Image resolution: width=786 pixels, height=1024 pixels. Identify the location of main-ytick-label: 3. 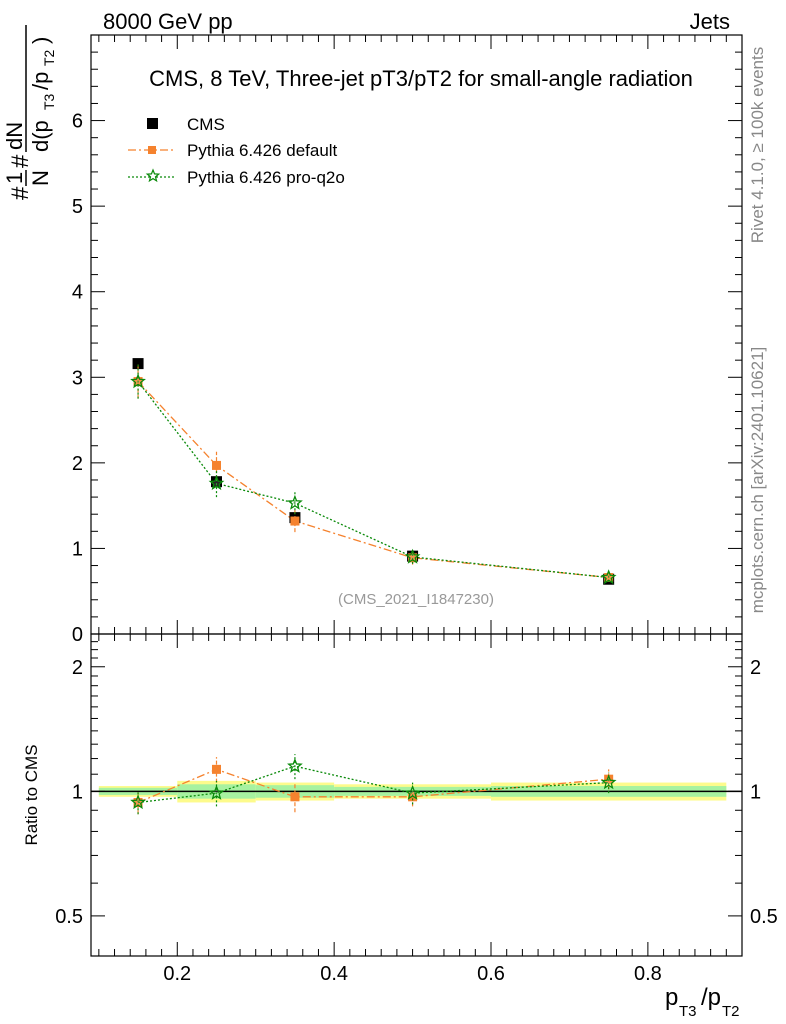
(77, 378).